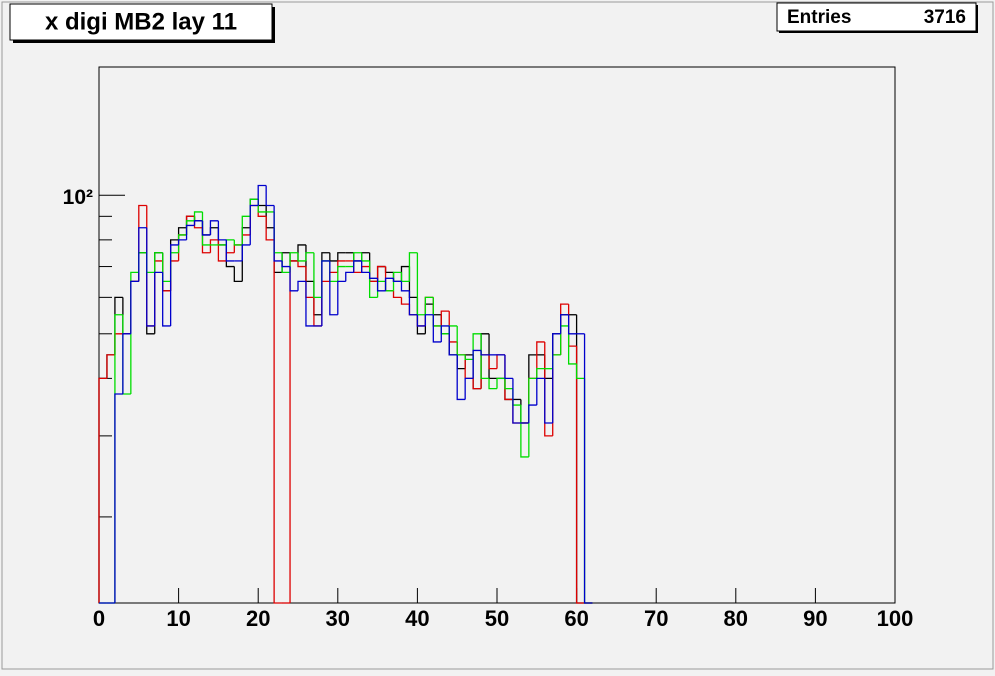  Describe the element at coordinates (815, 618) in the screenshot. I see `x-tick-label: 90` at that location.